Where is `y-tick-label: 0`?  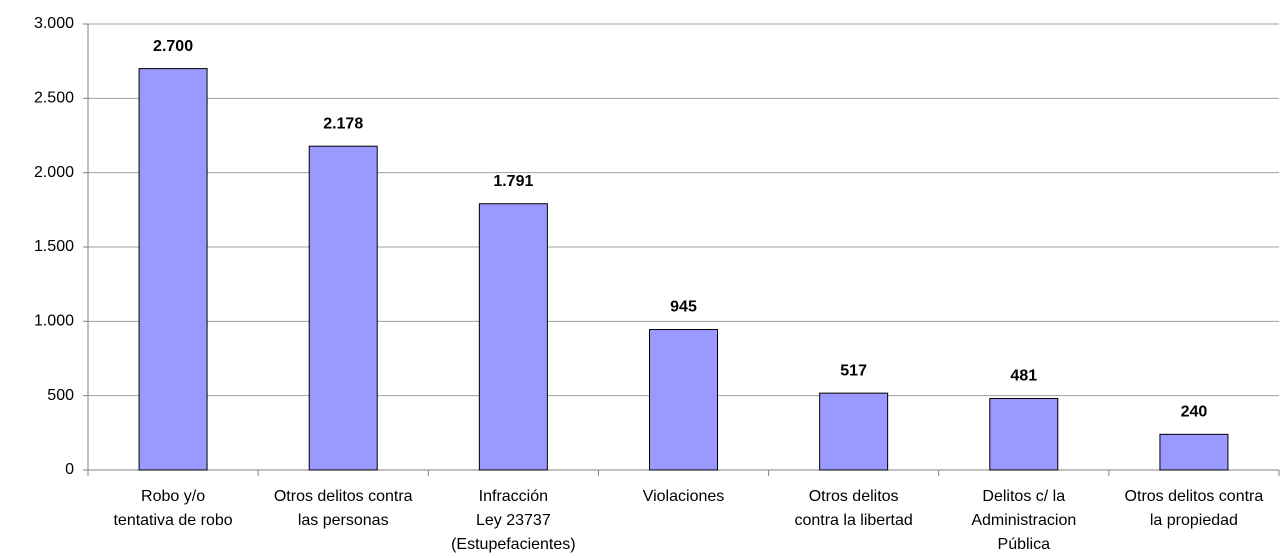
y-tick-label: 0 is located at coordinates (69, 469).